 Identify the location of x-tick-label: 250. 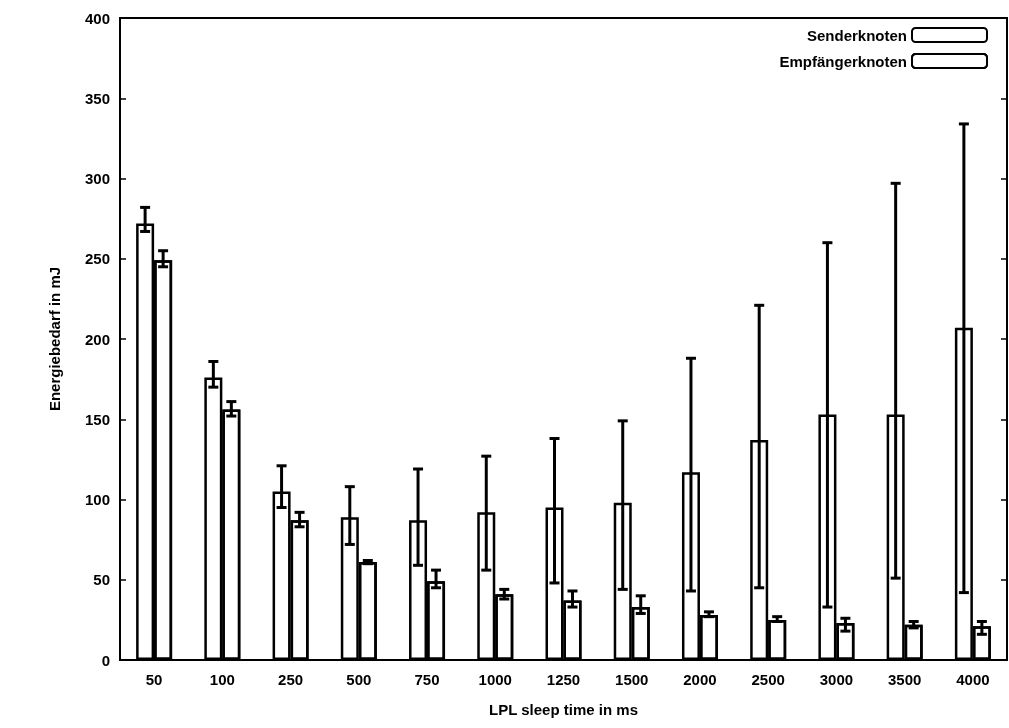
(291, 679).